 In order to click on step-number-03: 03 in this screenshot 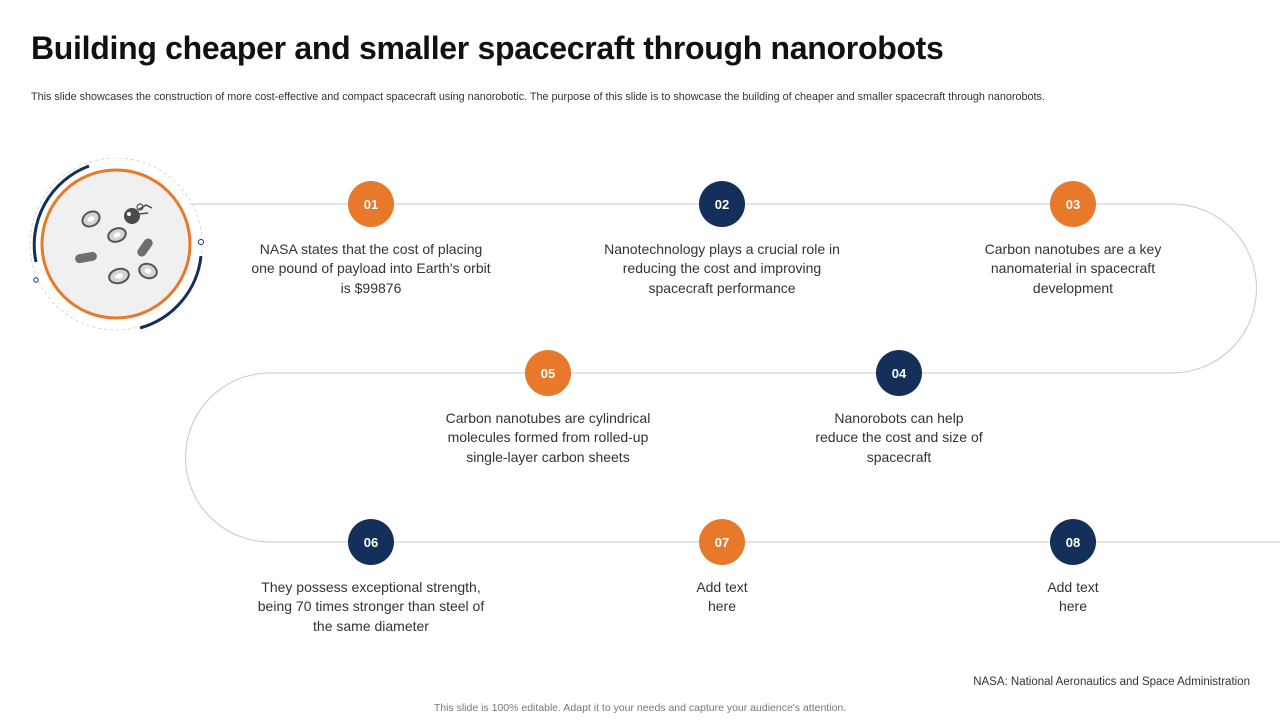, I will do `click(1073, 204)`.